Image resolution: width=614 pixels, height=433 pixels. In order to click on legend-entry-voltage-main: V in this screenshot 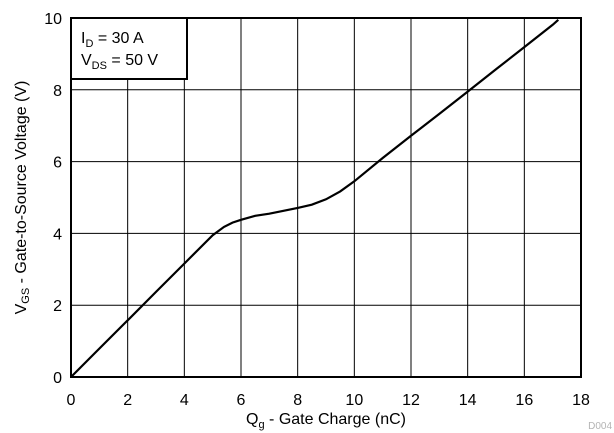, I will do `click(86, 60)`.